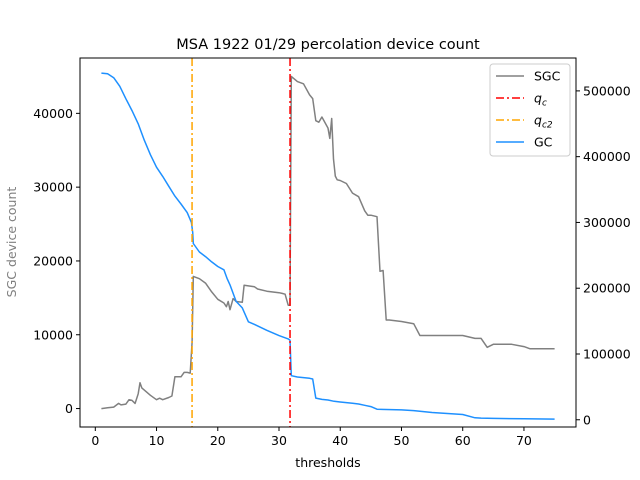  Describe the element at coordinates (547, 76) in the screenshot. I see `legend-label: SGC` at that location.